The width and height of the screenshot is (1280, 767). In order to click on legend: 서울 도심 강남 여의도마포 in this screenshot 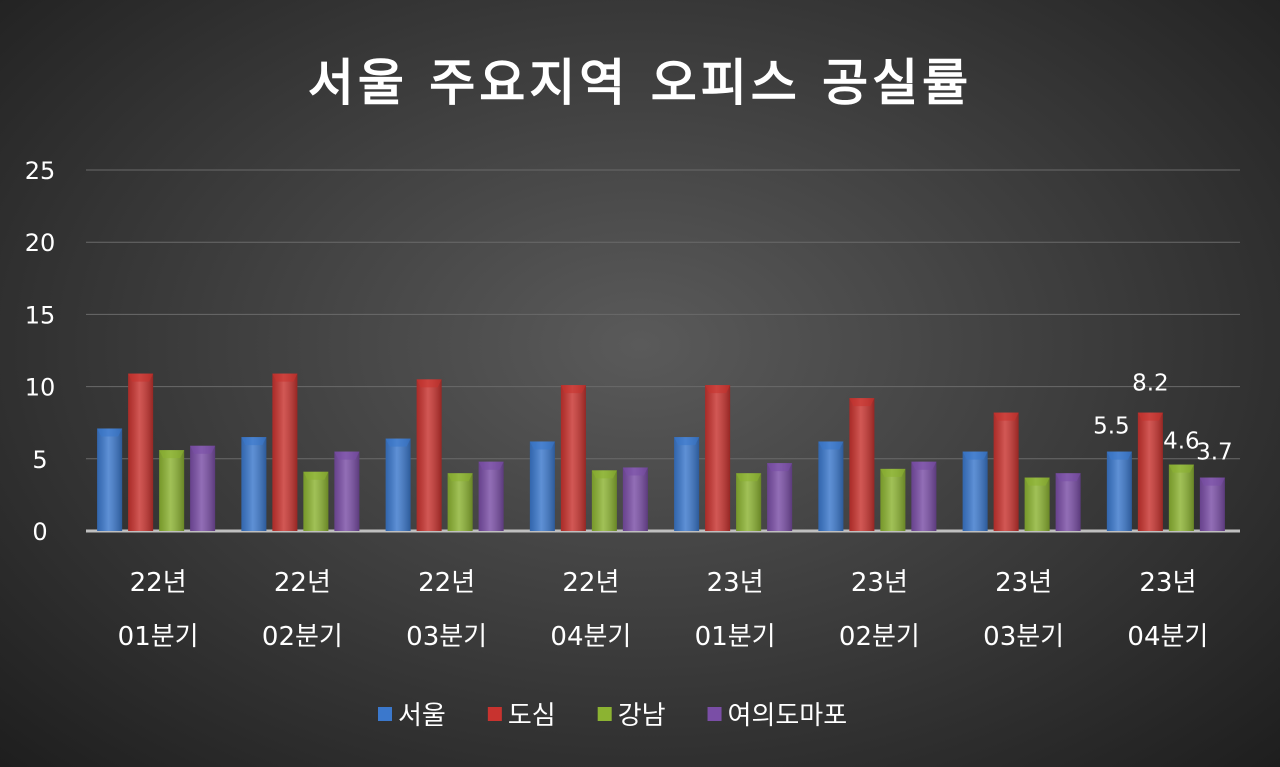, I will do `click(612, 716)`.